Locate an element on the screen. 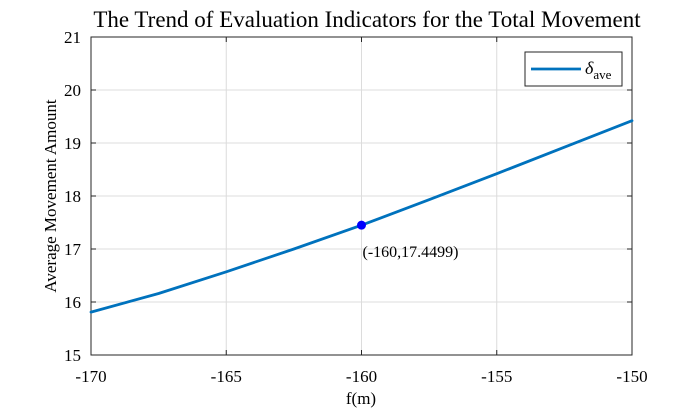 The width and height of the screenshot is (700, 411). x-axis-label: f(m) is located at coordinates (361, 398).